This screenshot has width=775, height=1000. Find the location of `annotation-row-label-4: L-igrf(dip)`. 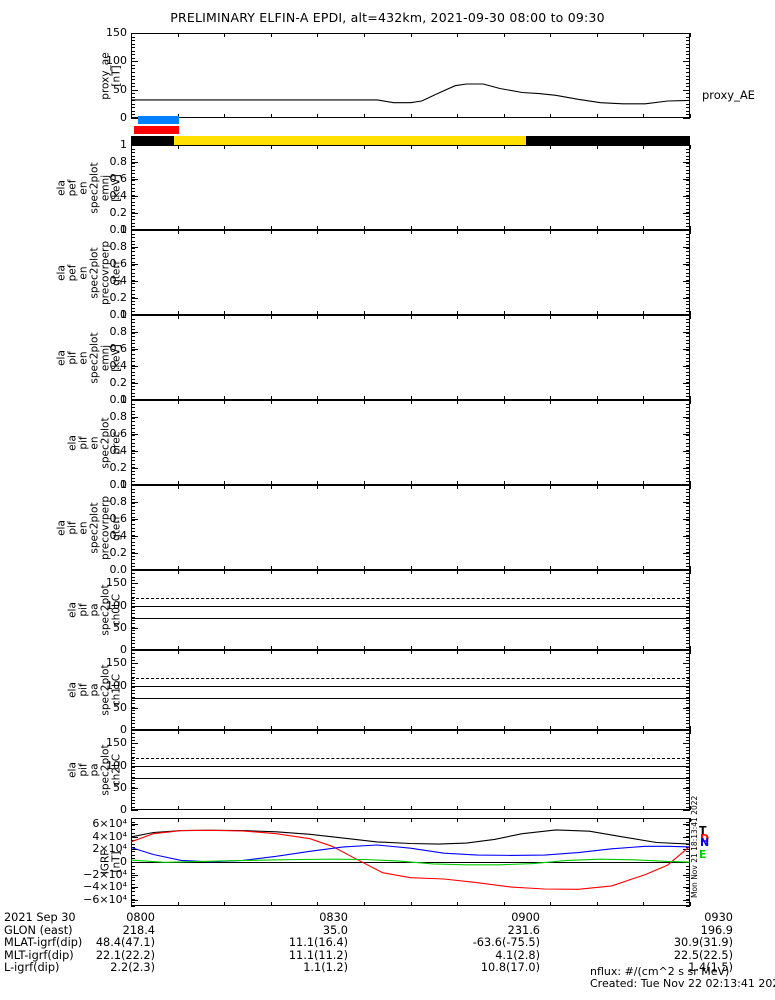

annotation-row-label-4: L-igrf(dip) is located at coordinates (32, 968).